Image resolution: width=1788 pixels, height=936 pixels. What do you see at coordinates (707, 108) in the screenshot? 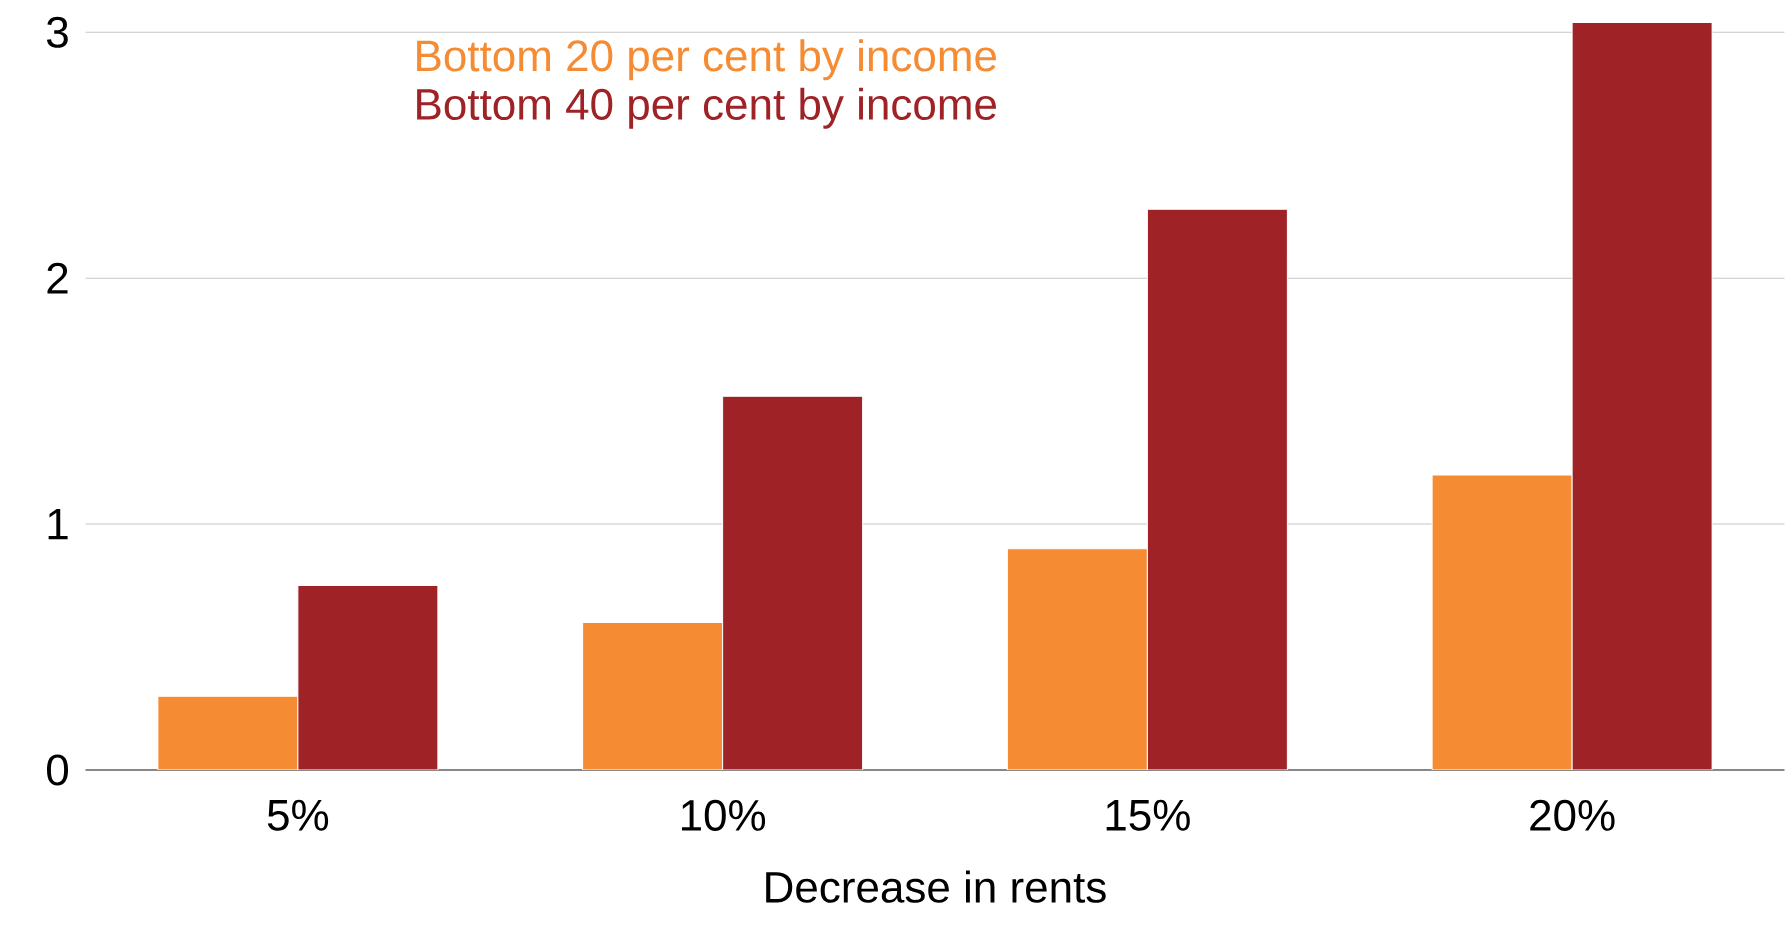
I see `text: Bottom 40 per cent by income` at bounding box center [707, 108].